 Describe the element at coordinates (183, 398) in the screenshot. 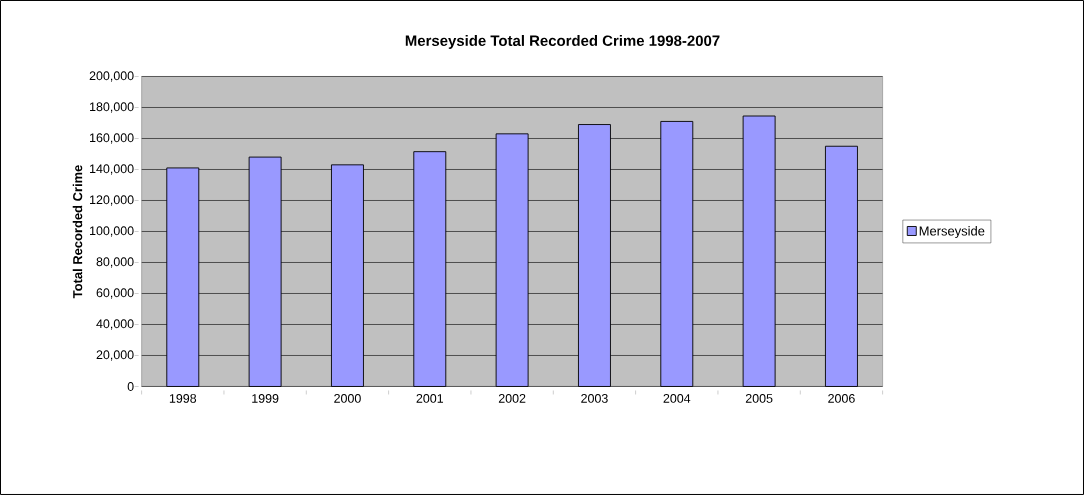

I see `x-tick-label: 1998` at that location.